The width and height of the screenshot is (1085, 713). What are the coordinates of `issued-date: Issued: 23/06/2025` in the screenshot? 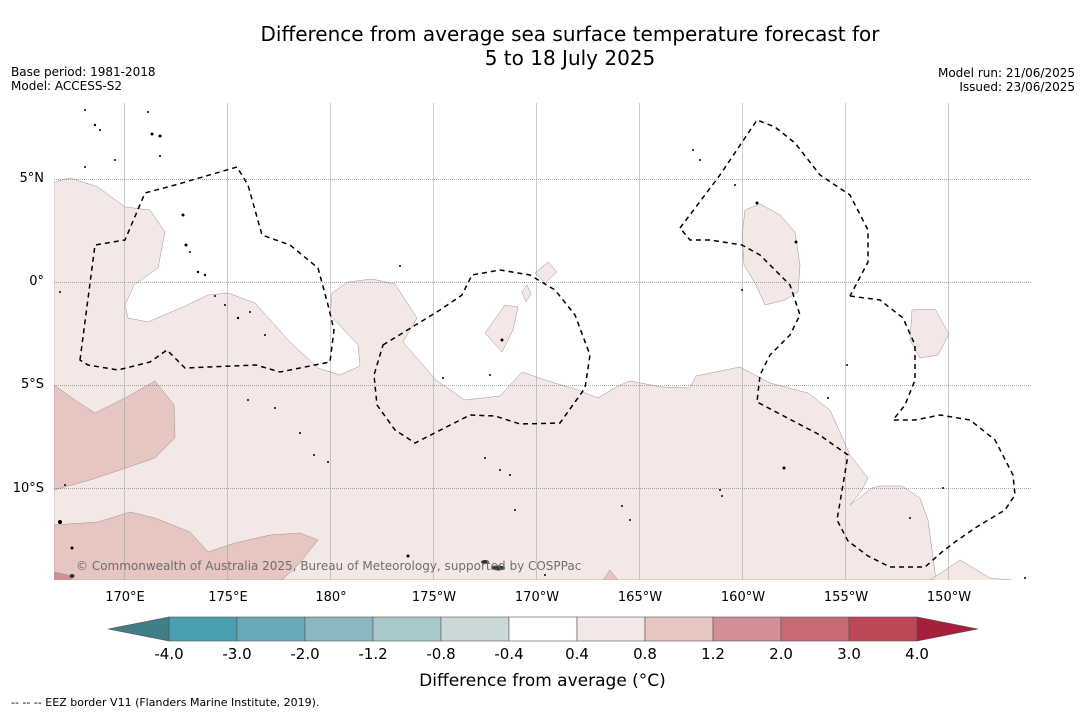 It's located at (1017, 87).